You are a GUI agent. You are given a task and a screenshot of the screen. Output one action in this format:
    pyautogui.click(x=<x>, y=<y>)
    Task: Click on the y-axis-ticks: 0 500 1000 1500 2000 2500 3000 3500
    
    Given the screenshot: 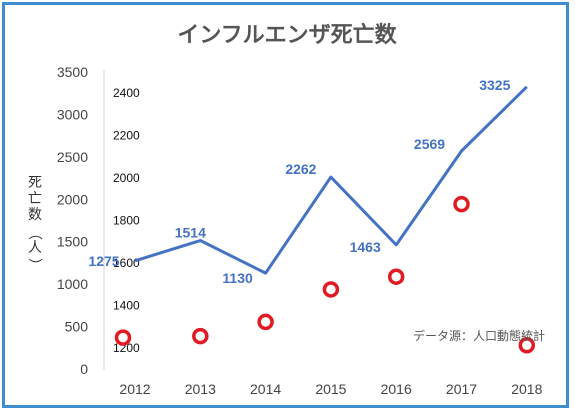 What is the action you would take?
    pyautogui.click(x=72, y=220)
    